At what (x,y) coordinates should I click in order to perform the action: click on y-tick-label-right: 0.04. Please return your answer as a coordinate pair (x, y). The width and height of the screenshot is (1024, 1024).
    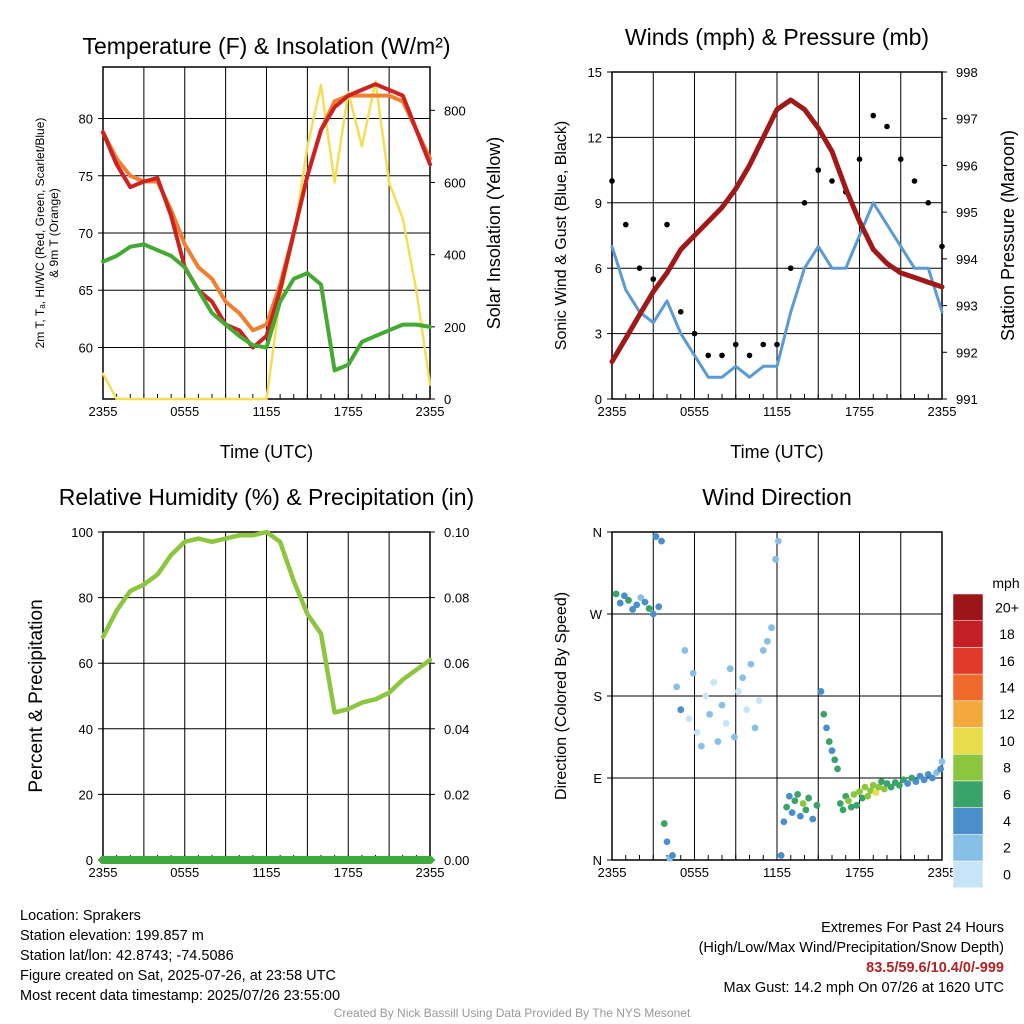
    Looking at the image, I should click on (456, 729).